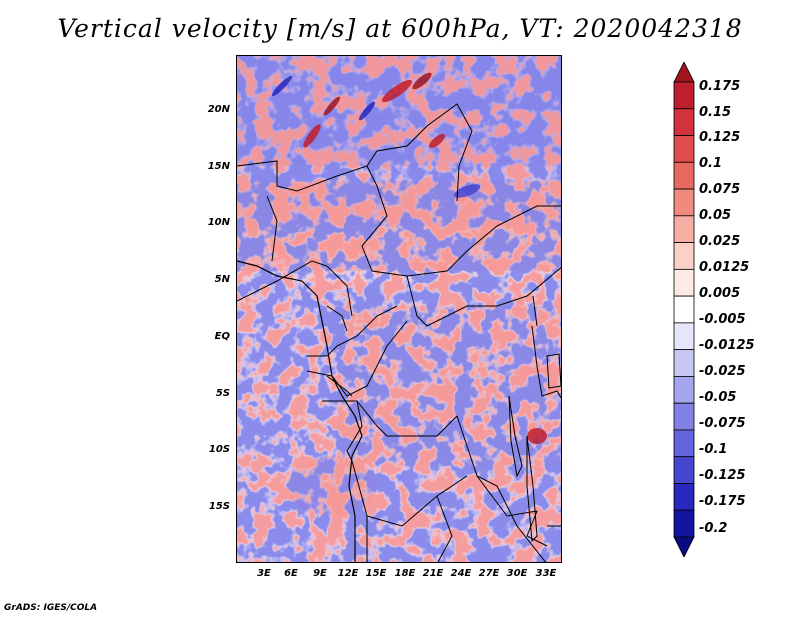  Describe the element at coordinates (218, 166) in the screenshot. I see `lat-tick: 15N` at that location.